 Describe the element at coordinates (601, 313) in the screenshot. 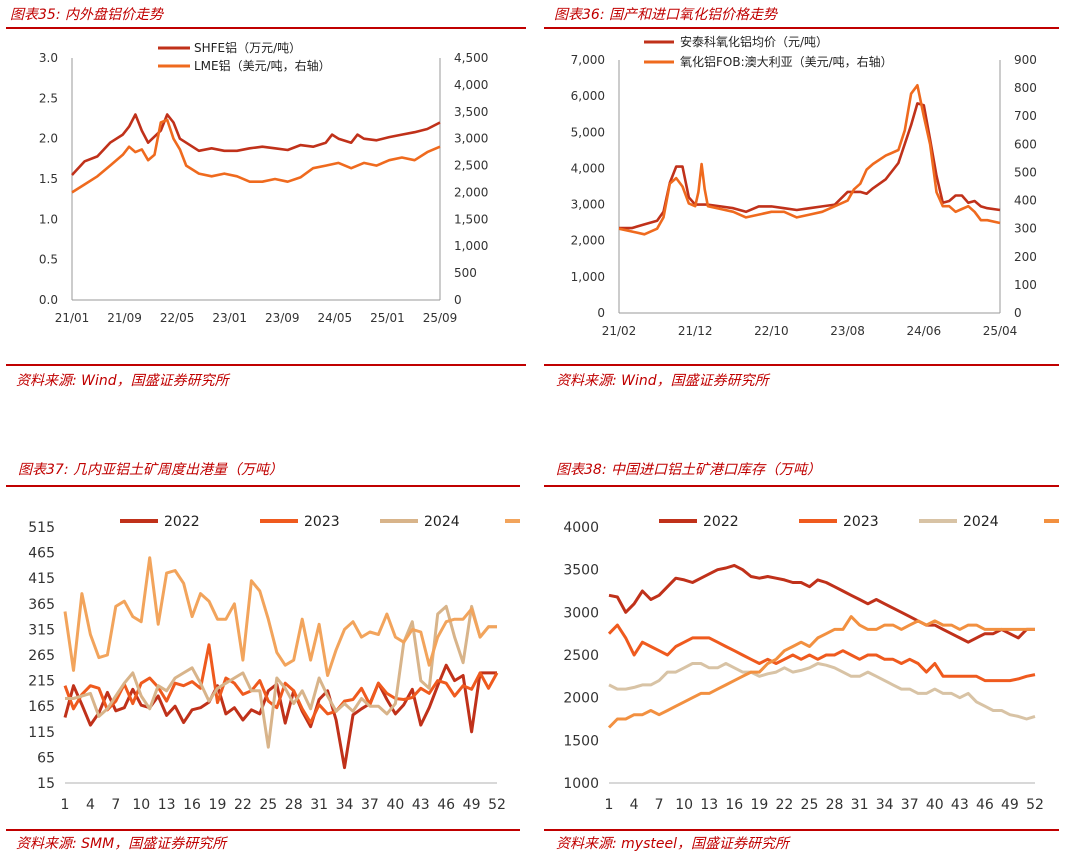

I see `y-tick-label-left: 0` at that location.